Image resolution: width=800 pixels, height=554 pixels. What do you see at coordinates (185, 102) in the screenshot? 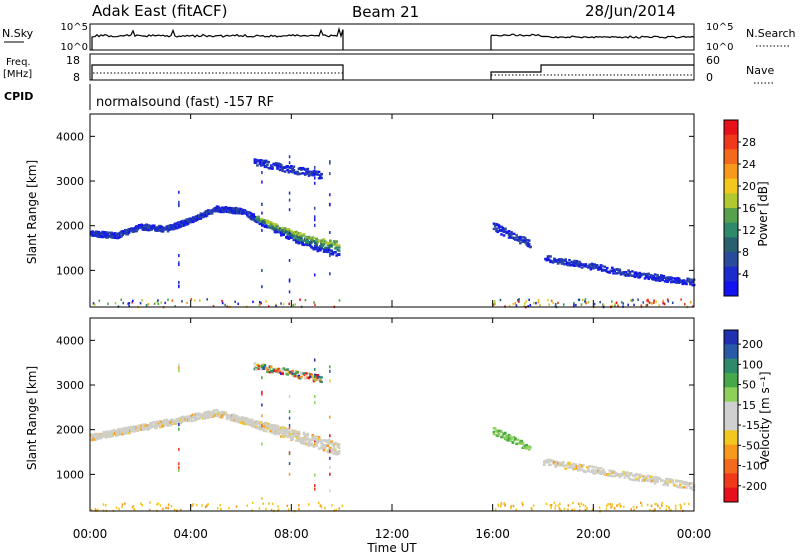
I see `cpid-text: normalsound (fast) -157 RF` at bounding box center [185, 102].